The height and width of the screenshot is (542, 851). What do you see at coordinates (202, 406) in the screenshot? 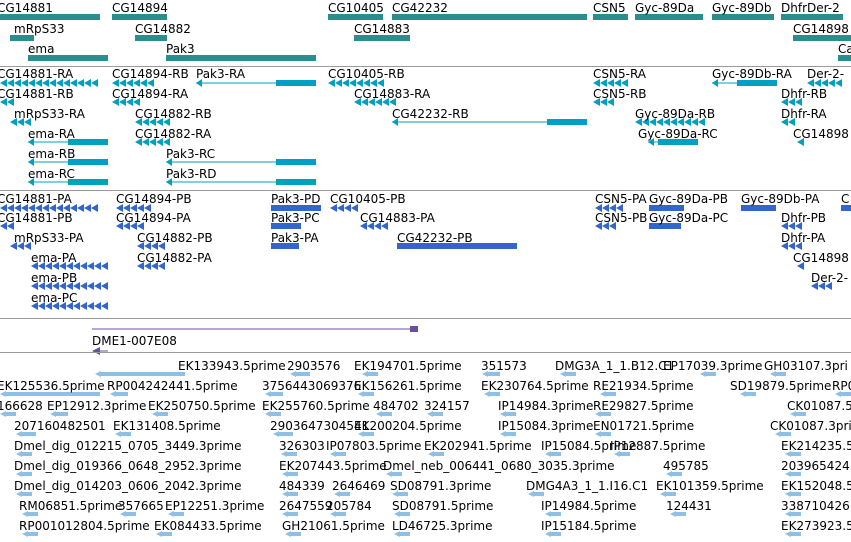
I see `feature-label: EK250750.5prime` at bounding box center [202, 406].